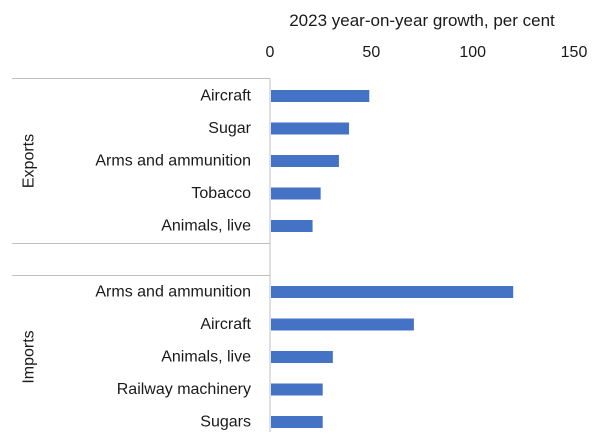 Image resolution: width=592 pixels, height=435 pixels. What do you see at coordinates (29, 356) in the screenshot?
I see `group-label-imports: Imports` at bounding box center [29, 356].